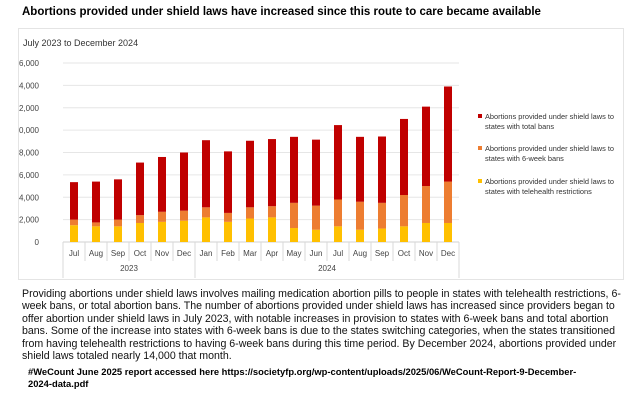 Image resolution: width=640 pixels, height=404 pixels. Describe the element at coordinates (129, 268) in the screenshot. I see `year-label: 2023` at that location.